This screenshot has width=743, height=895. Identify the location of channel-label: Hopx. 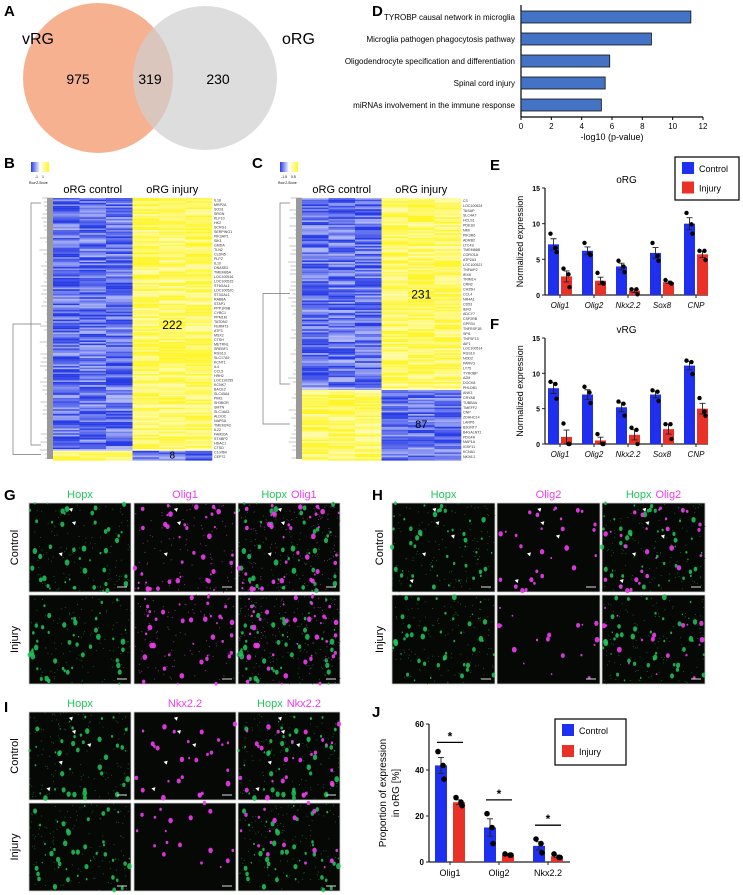
(444, 495).